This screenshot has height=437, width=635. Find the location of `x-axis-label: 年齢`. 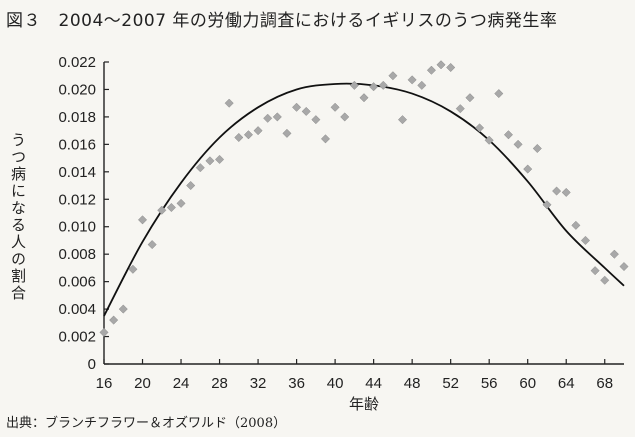

x-axis-label: 年齢 is located at coordinates (364, 404).